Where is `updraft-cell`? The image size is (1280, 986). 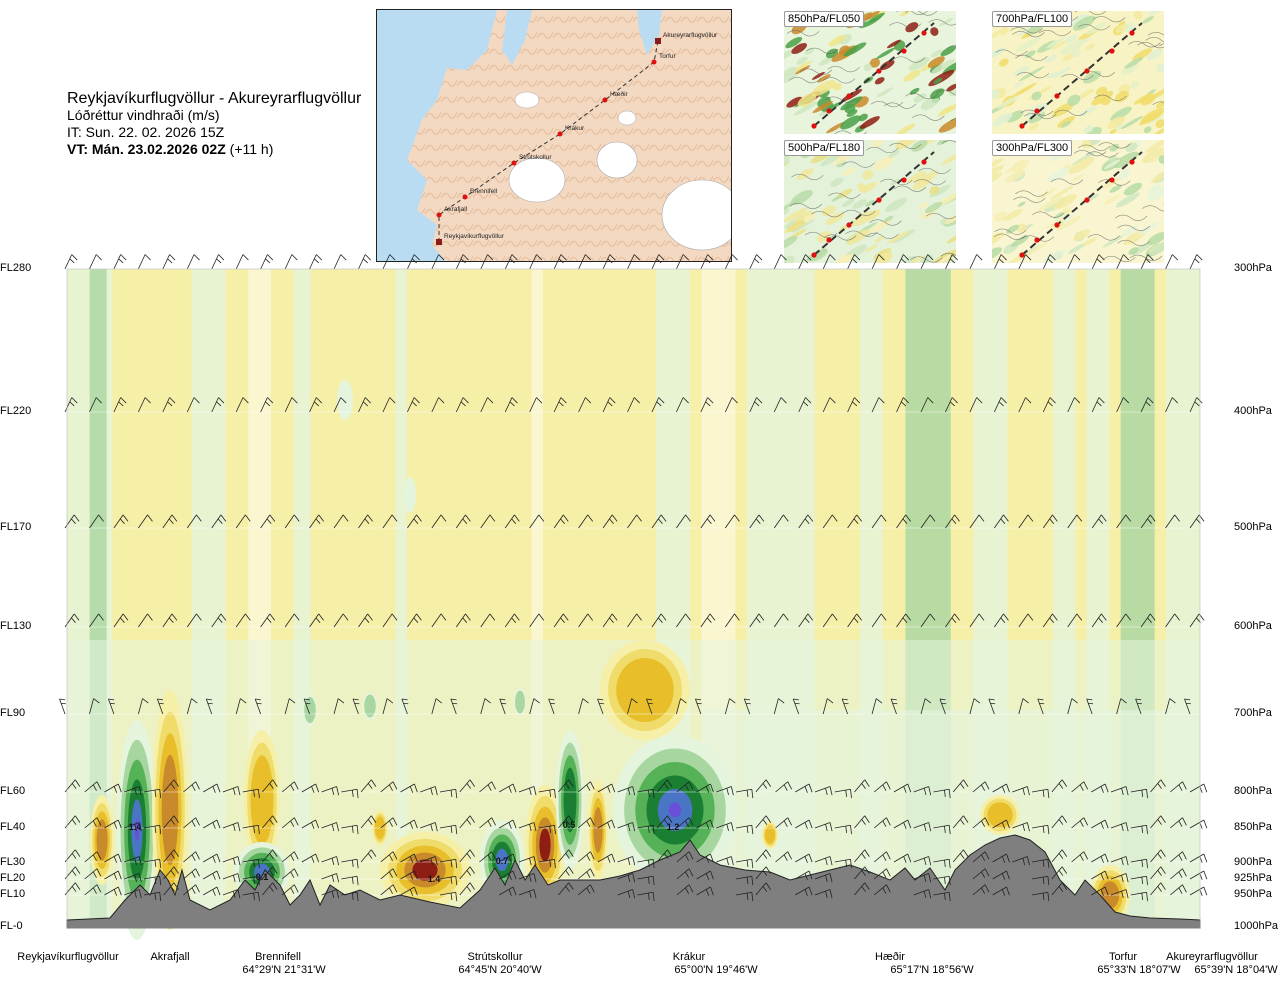 updraft-cell is located at coordinates (309, 710).